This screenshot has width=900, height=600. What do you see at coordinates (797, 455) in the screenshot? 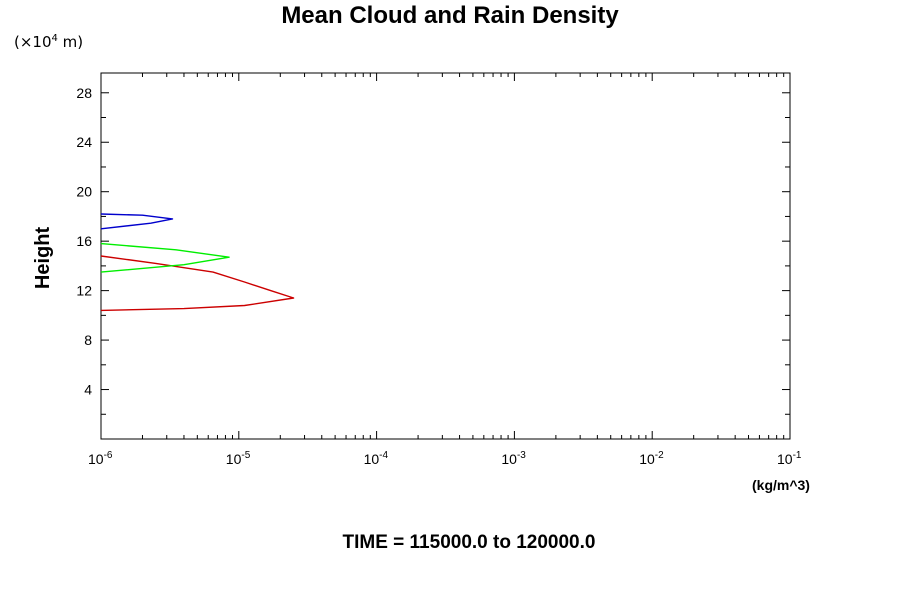
I see `x-tick-exponent: -1` at bounding box center [797, 455].